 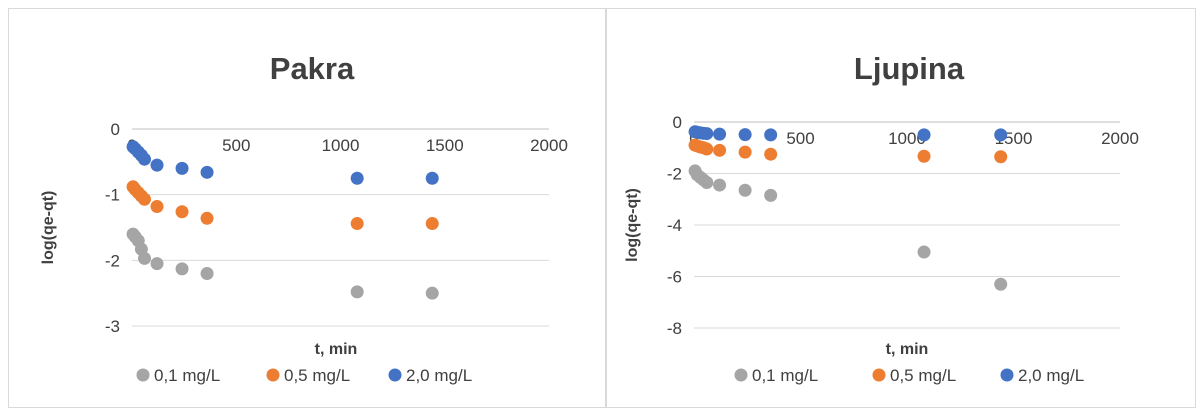 What do you see at coordinates (693, 138) in the screenshot?
I see `x-tick-label: 0` at bounding box center [693, 138].